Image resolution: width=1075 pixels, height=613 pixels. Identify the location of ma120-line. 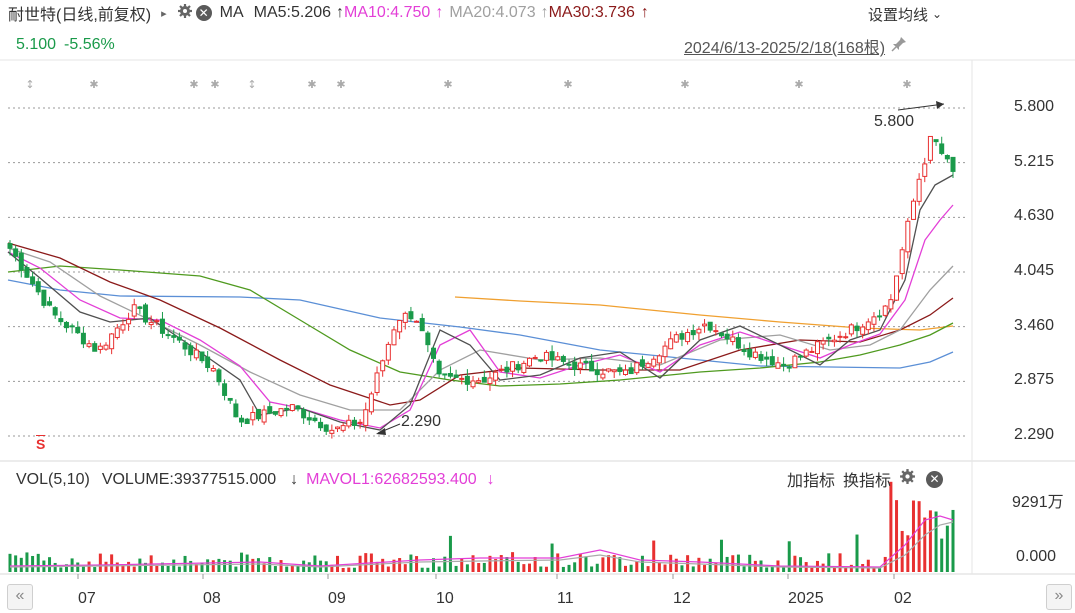
(704, 313).